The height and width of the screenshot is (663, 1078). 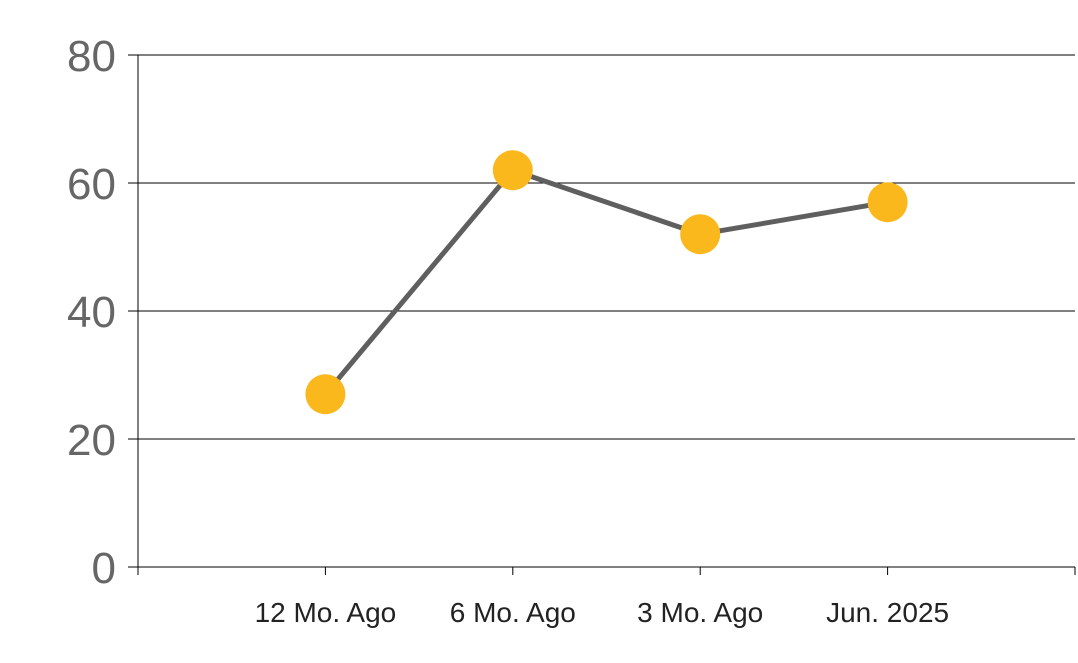 What do you see at coordinates (602, 612) in the screenshot?
I see `x-axis-ticks: 12 Mo. Ago 6 Mo. Ago 3 Mo. Ago Jun. 2025` at bounding box center [602, 612].